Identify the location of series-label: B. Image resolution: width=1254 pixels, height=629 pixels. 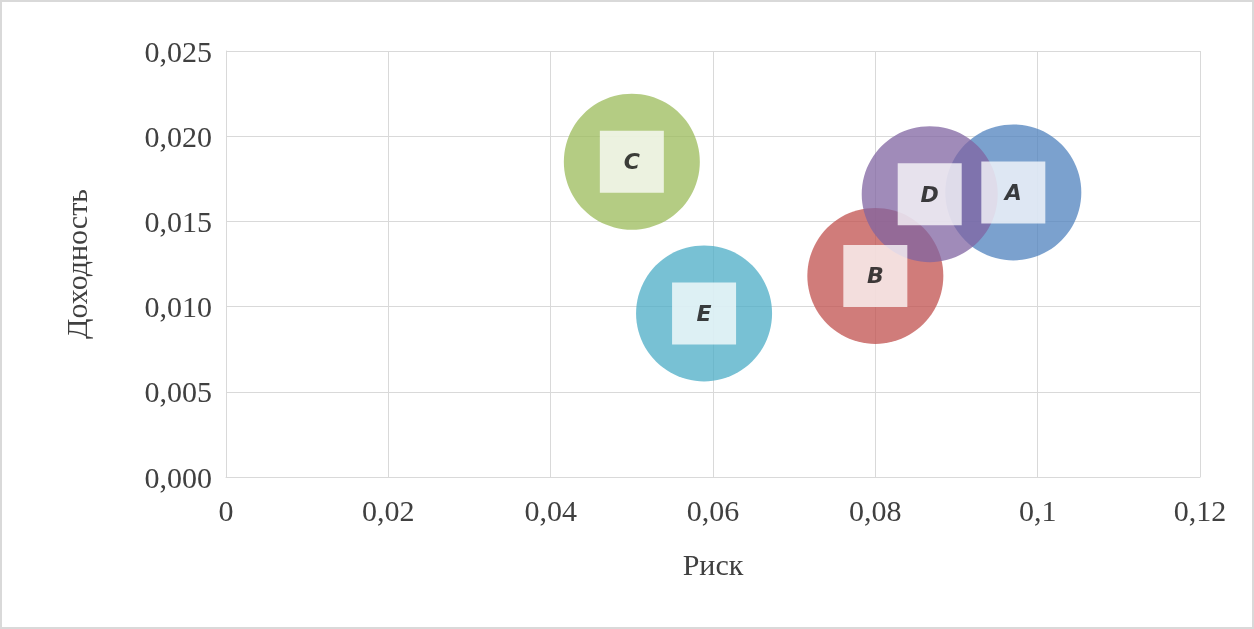
(875, 276).